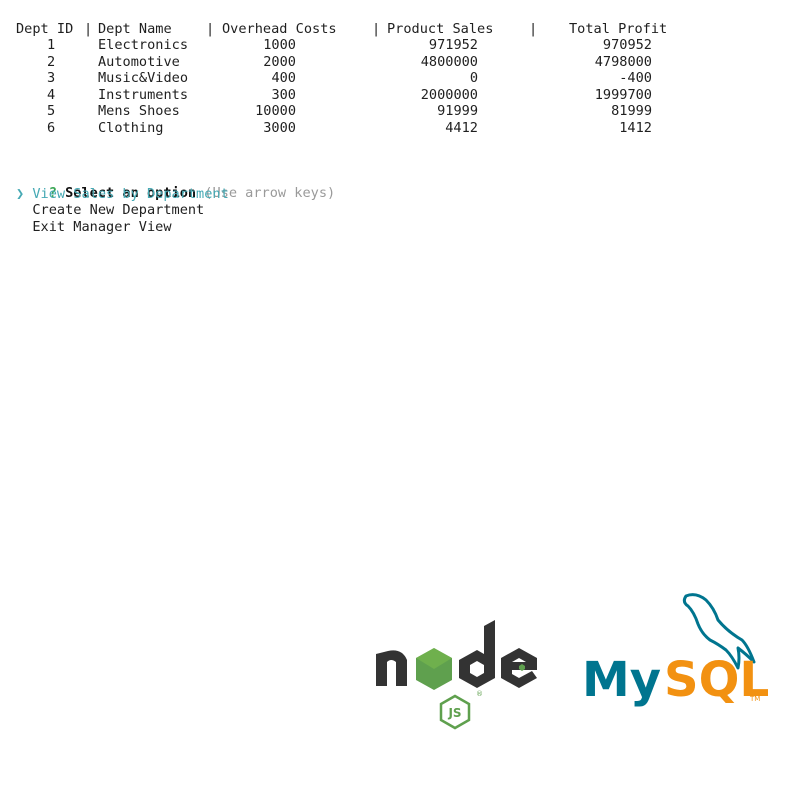 This screenshot has height=800, width=800. I want to click on cell-total-profit: 1999700, so click(623, 95).